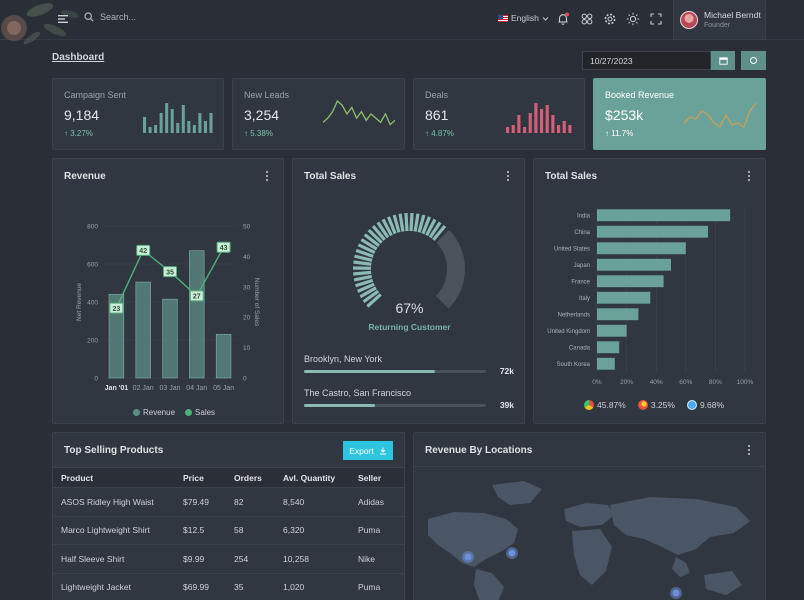 This screenshot has height=600, width=804. I want to click on table-row: Marco Lightweight Shirt $12.5 58 6,320 Puma, so click(228, 530).